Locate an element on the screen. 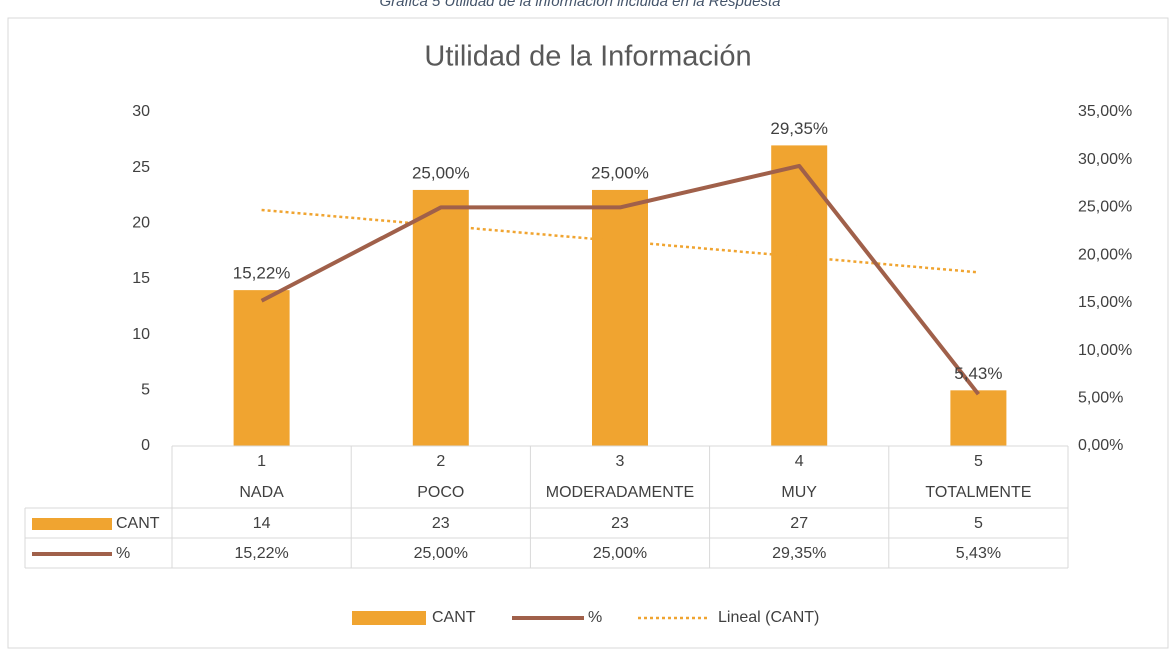  legend-key is located at coordinates (389, 618).